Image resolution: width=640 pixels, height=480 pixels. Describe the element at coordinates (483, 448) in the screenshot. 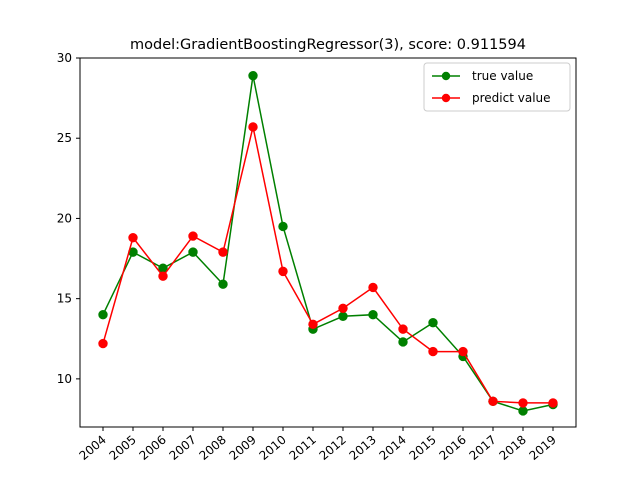

I see `x-tick-label: 2017` at that location.